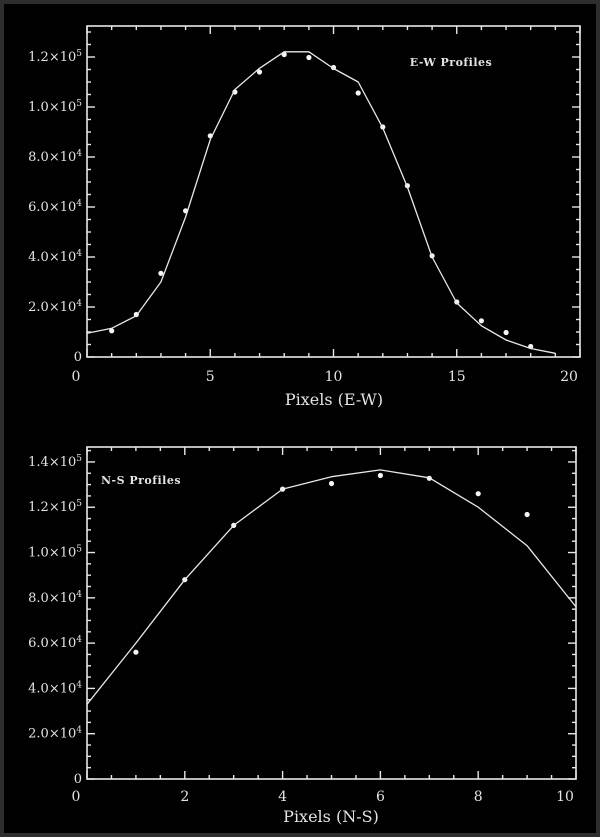 This screenshot has width=600, height=837. I want to click on x-tick-label: 5, so click(210, 377).